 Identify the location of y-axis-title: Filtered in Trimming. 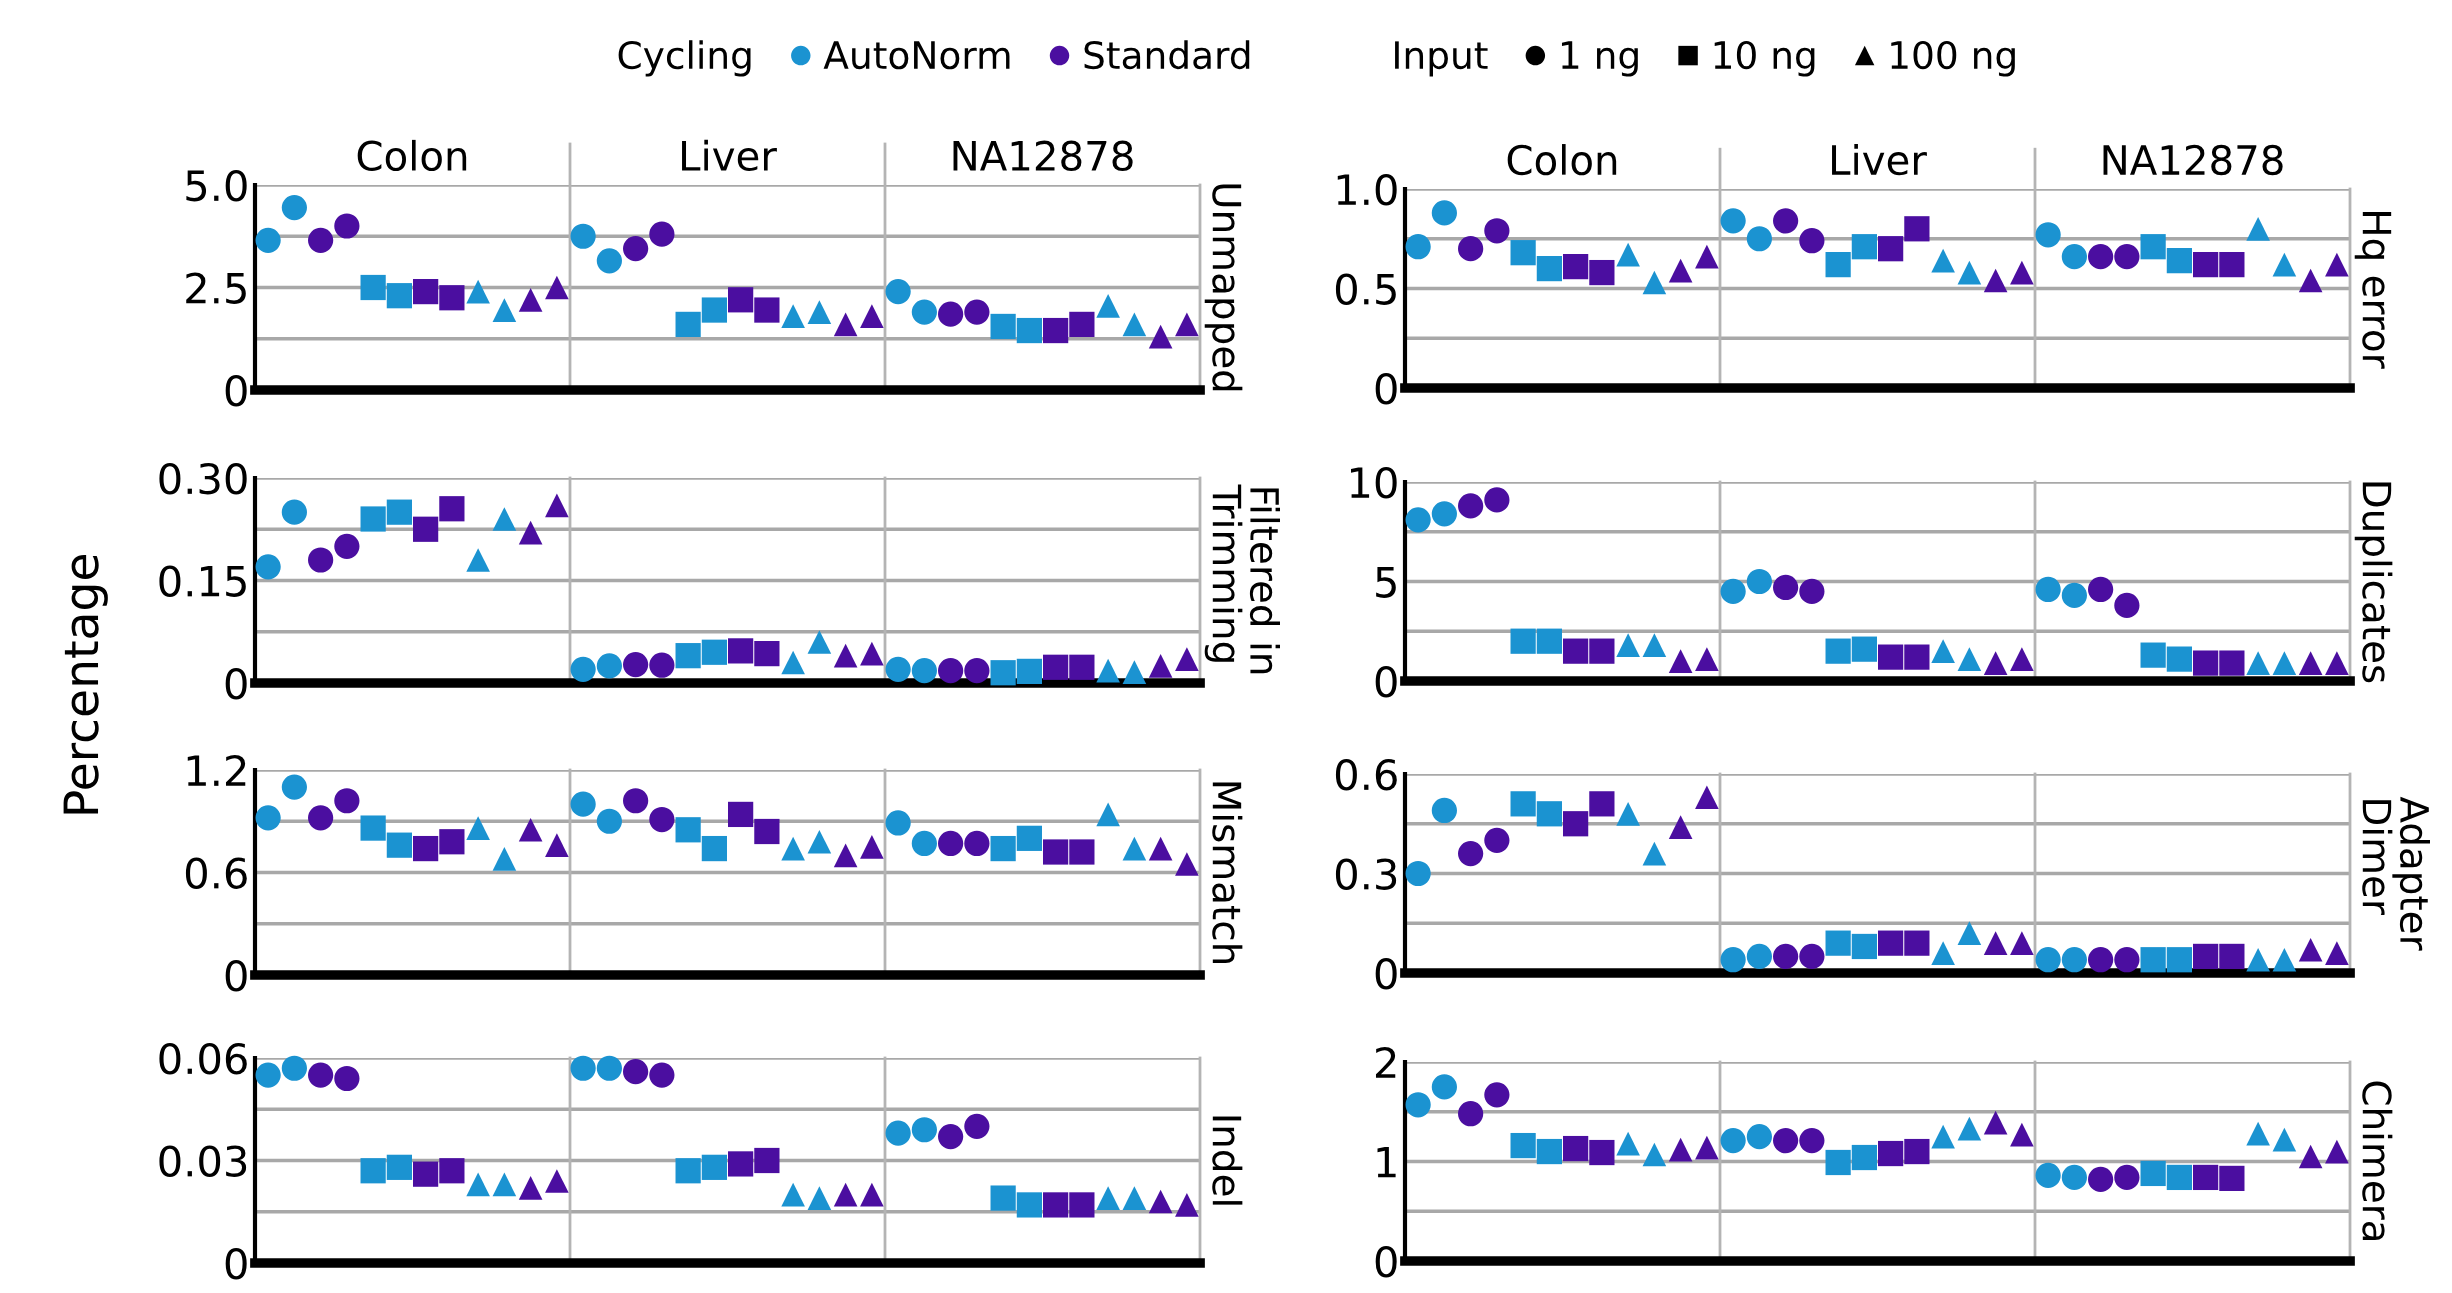
(1242, 579).